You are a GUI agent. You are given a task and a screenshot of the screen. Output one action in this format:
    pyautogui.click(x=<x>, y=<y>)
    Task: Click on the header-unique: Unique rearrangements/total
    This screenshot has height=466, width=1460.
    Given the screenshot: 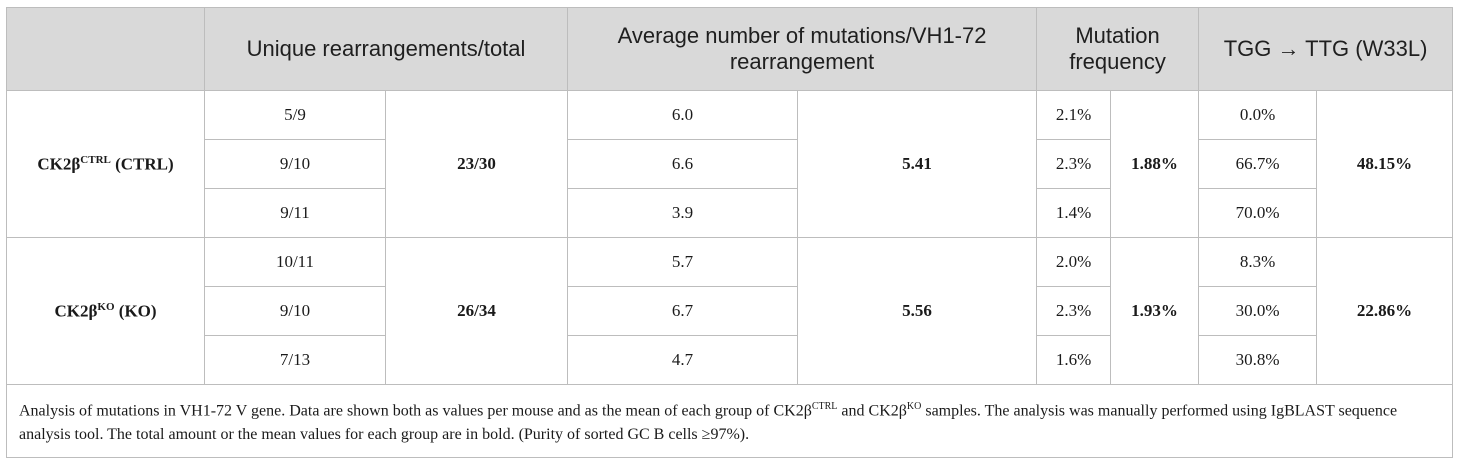 What is the action you would take?
    pyautogui.click(x=386, y=49)
    